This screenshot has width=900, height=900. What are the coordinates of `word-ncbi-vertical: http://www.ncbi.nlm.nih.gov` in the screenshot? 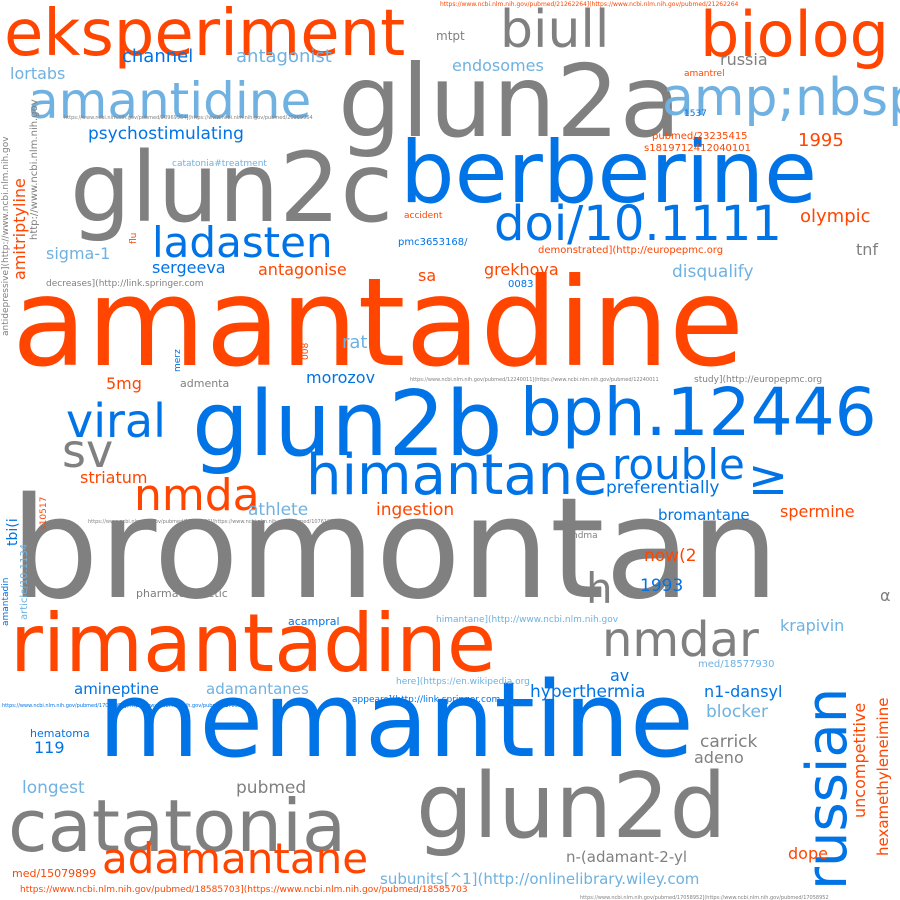 It's located at (34, 169).